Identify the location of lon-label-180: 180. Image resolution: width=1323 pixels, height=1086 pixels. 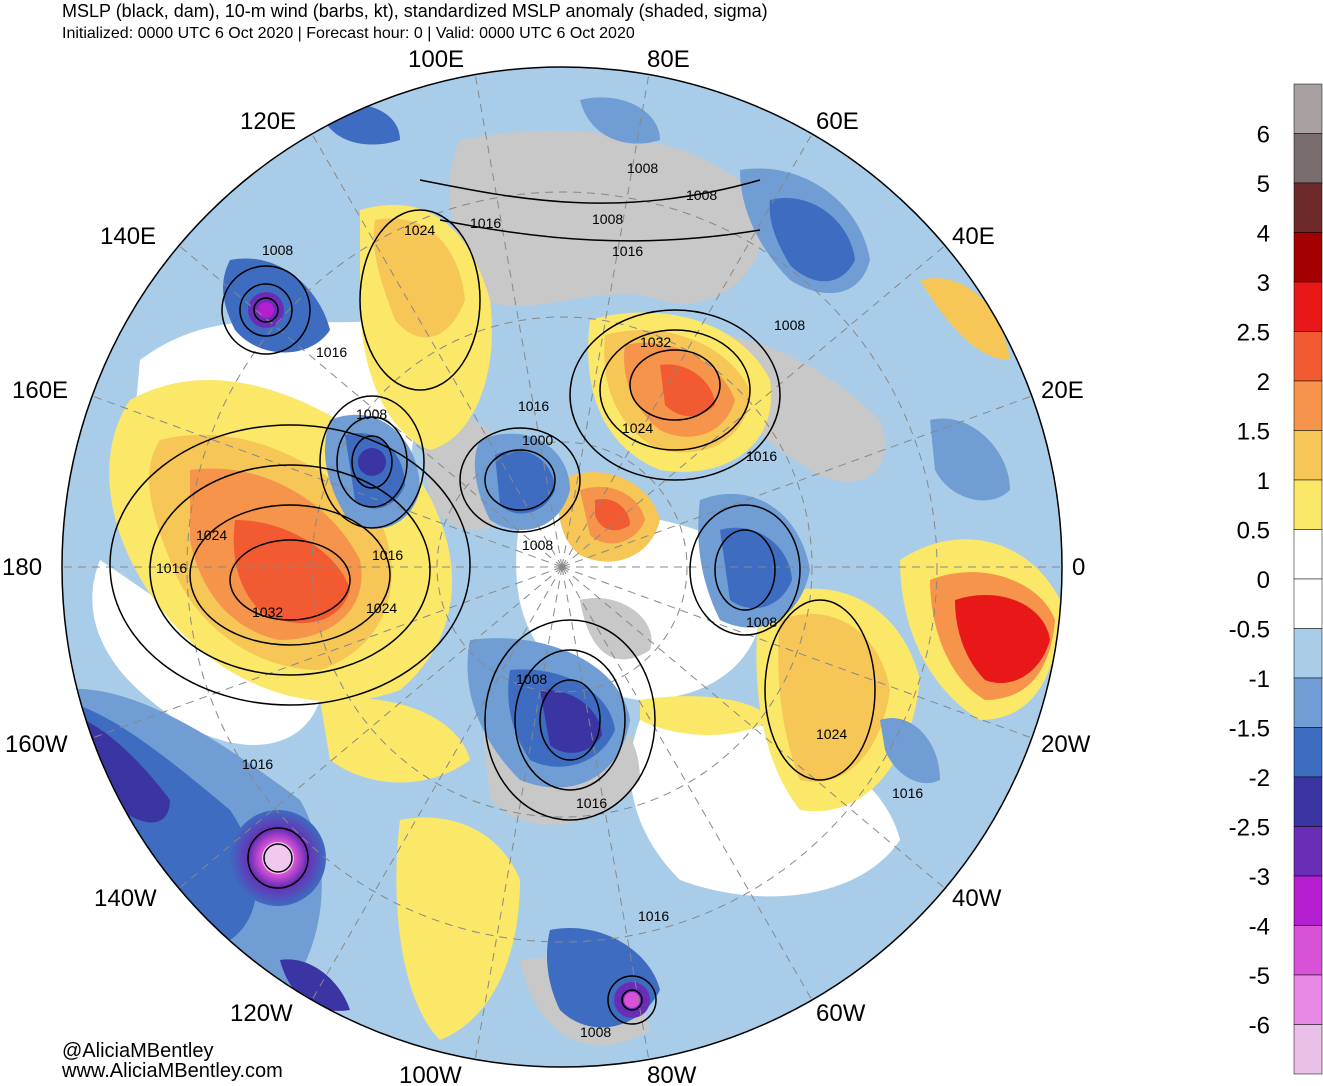
(22, 567).